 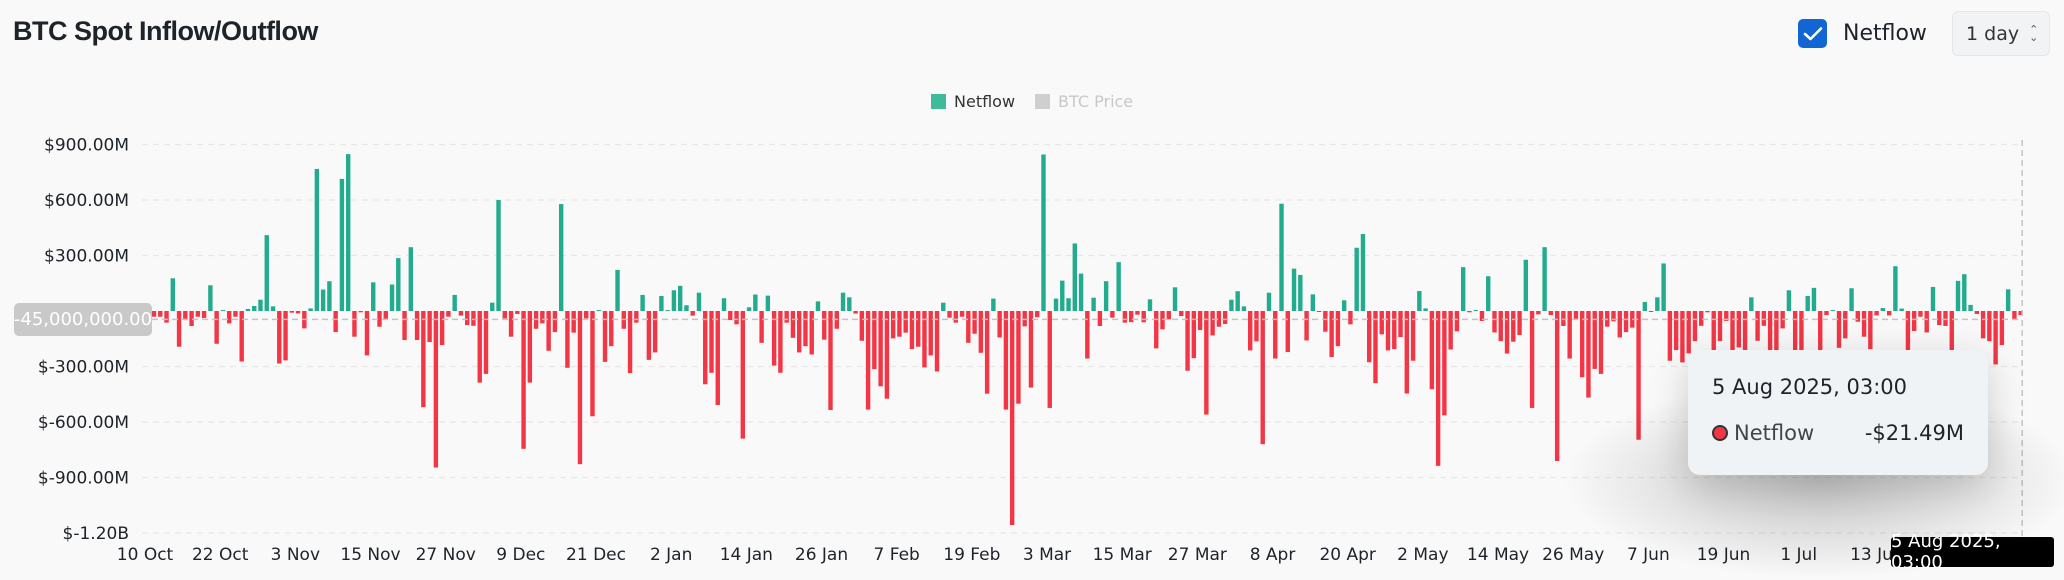 I want to click on checkbox-checked-icon, so click(x=1812, y=33).